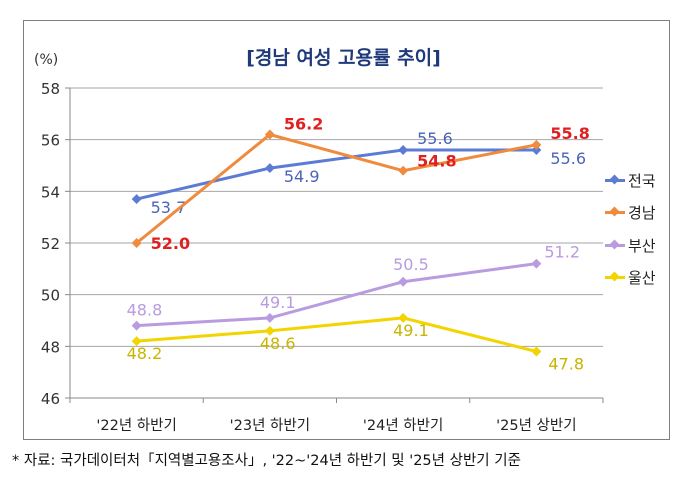  I want to click on data-label: 56.2, so click(303, 124).